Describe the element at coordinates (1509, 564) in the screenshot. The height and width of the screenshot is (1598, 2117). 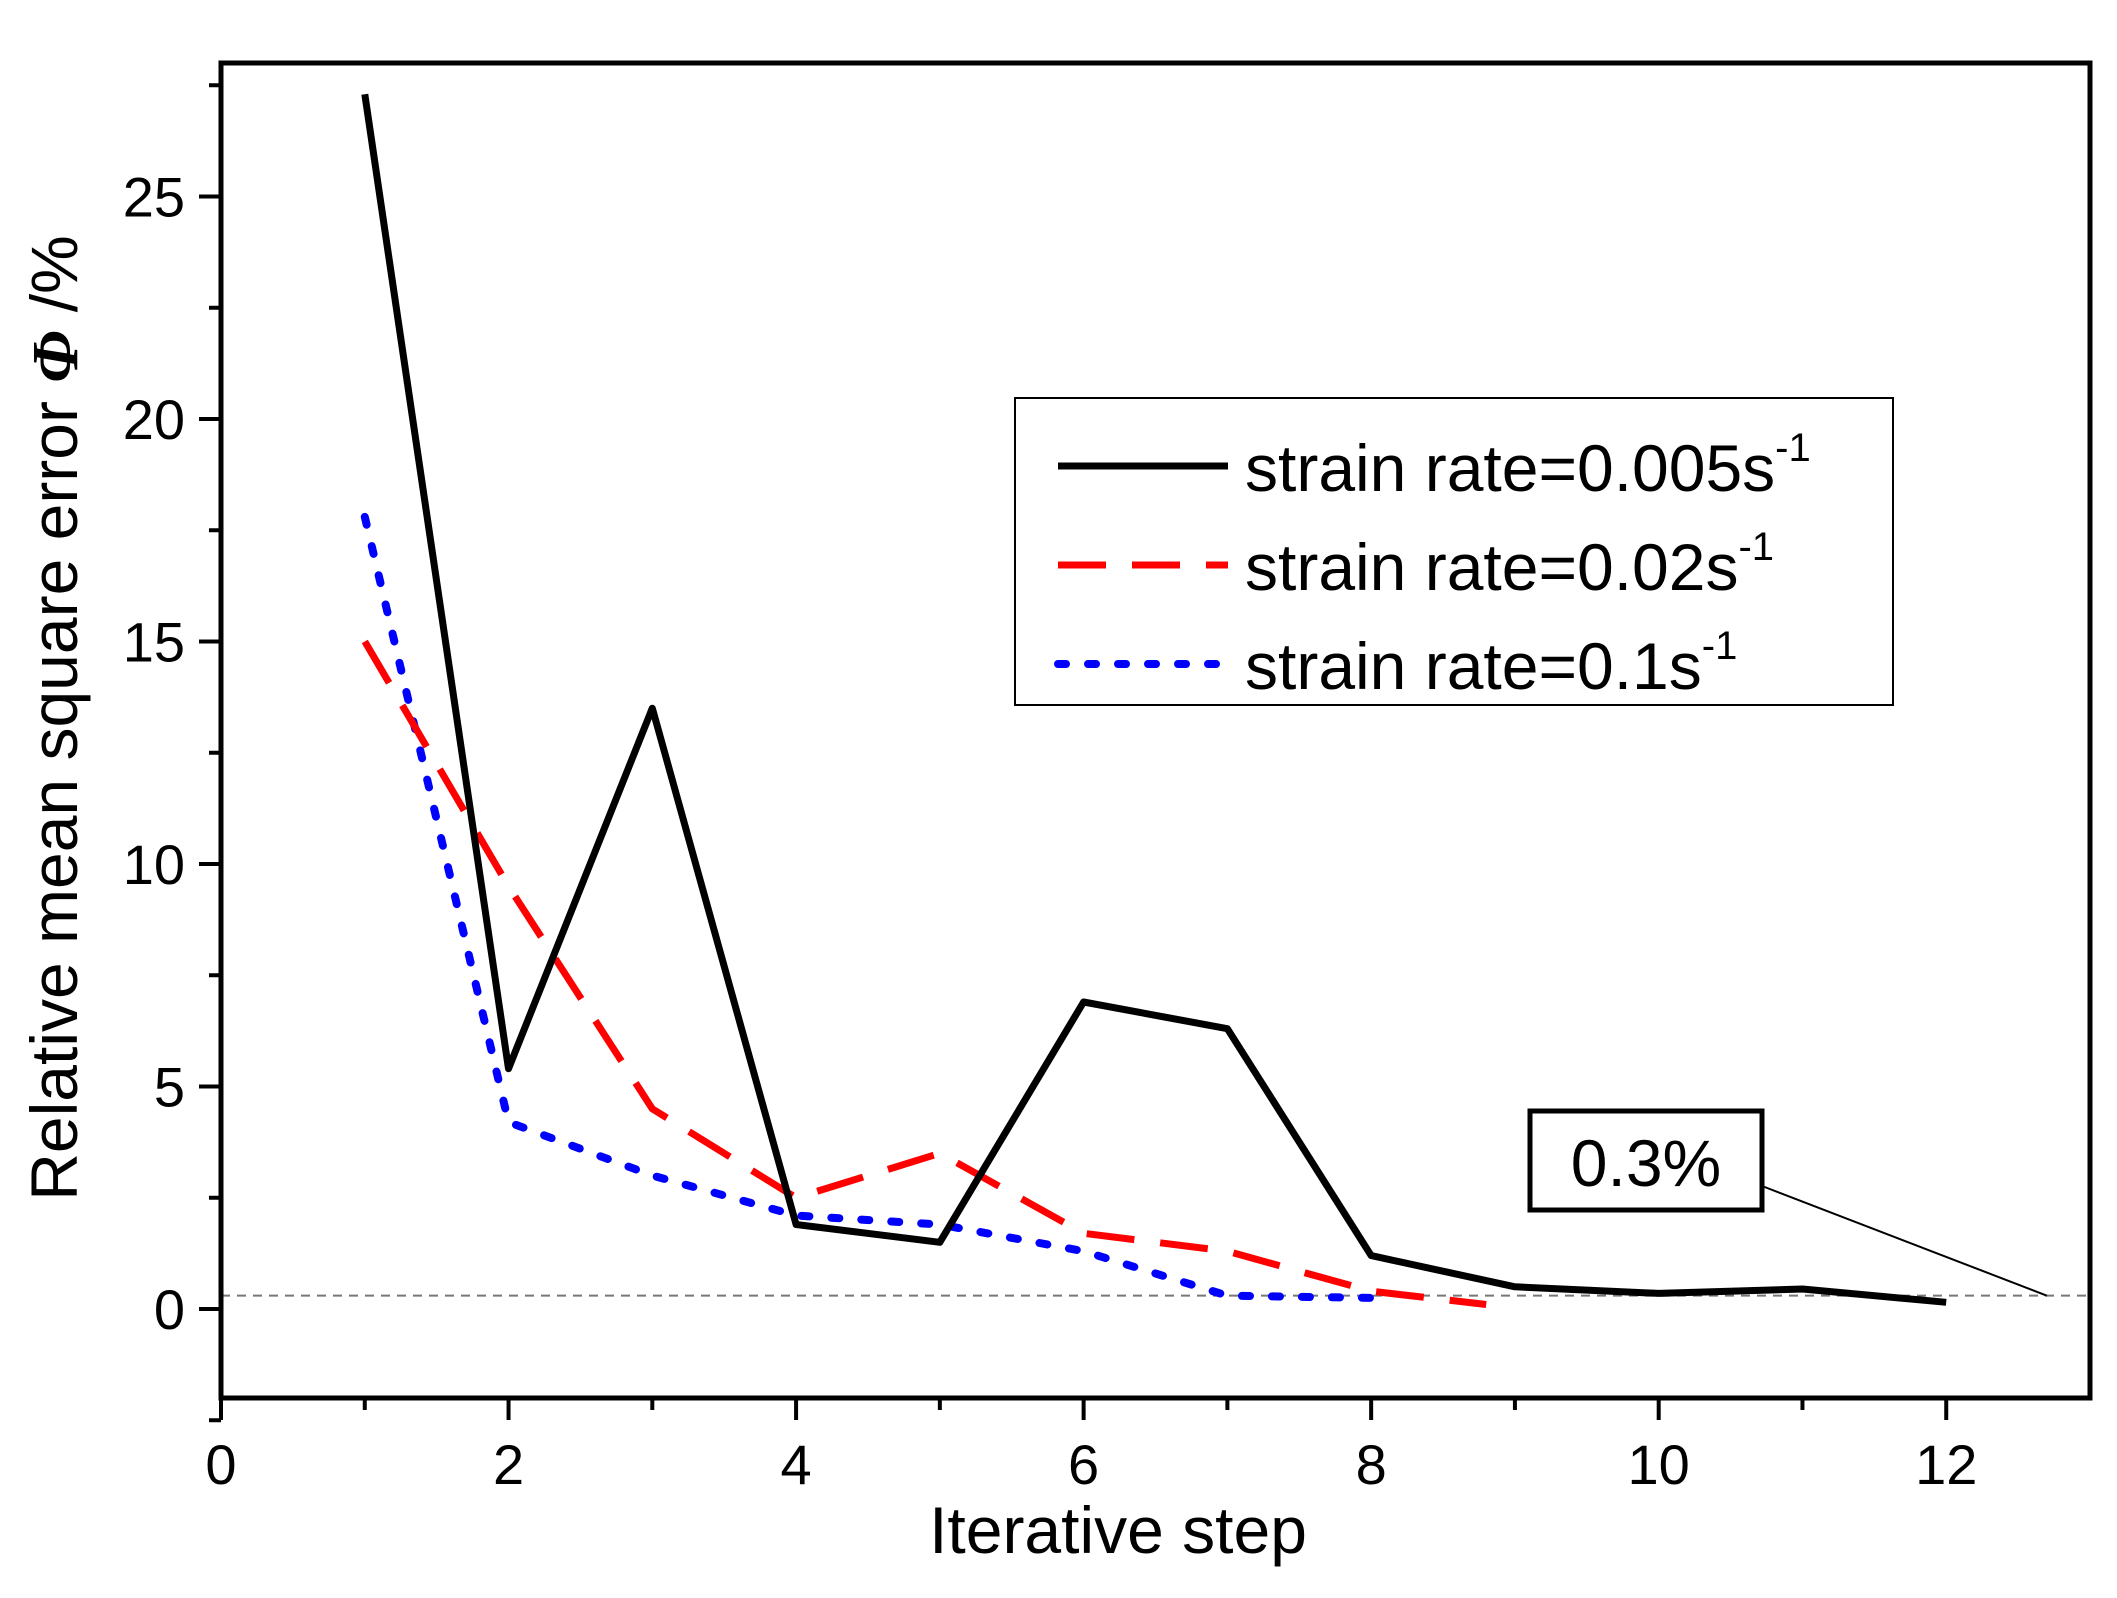
I see `legend-label-1: strain rate=0.02s-1` at that location.